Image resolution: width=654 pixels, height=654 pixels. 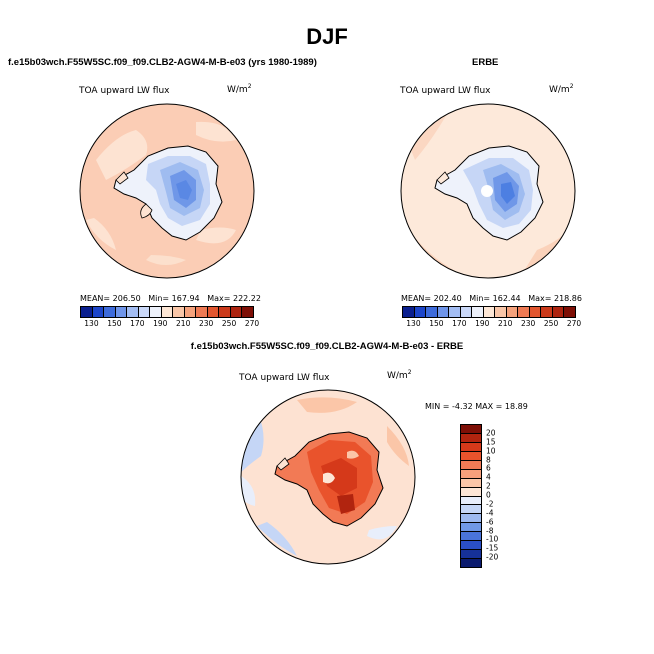 What do you see at coordinates (169, 324) in the screenshot?
I see `model-colorbar-ticks: 130 150 170 190 210 230 250 270` at bounding box center [169, 324].